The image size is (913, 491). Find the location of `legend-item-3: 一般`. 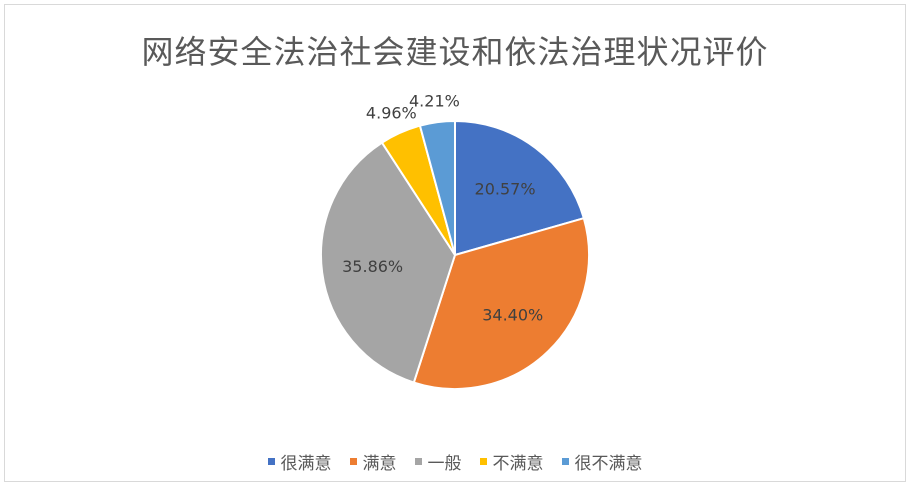

legend-item-3: 一般 is located at coordinates (438, 461).